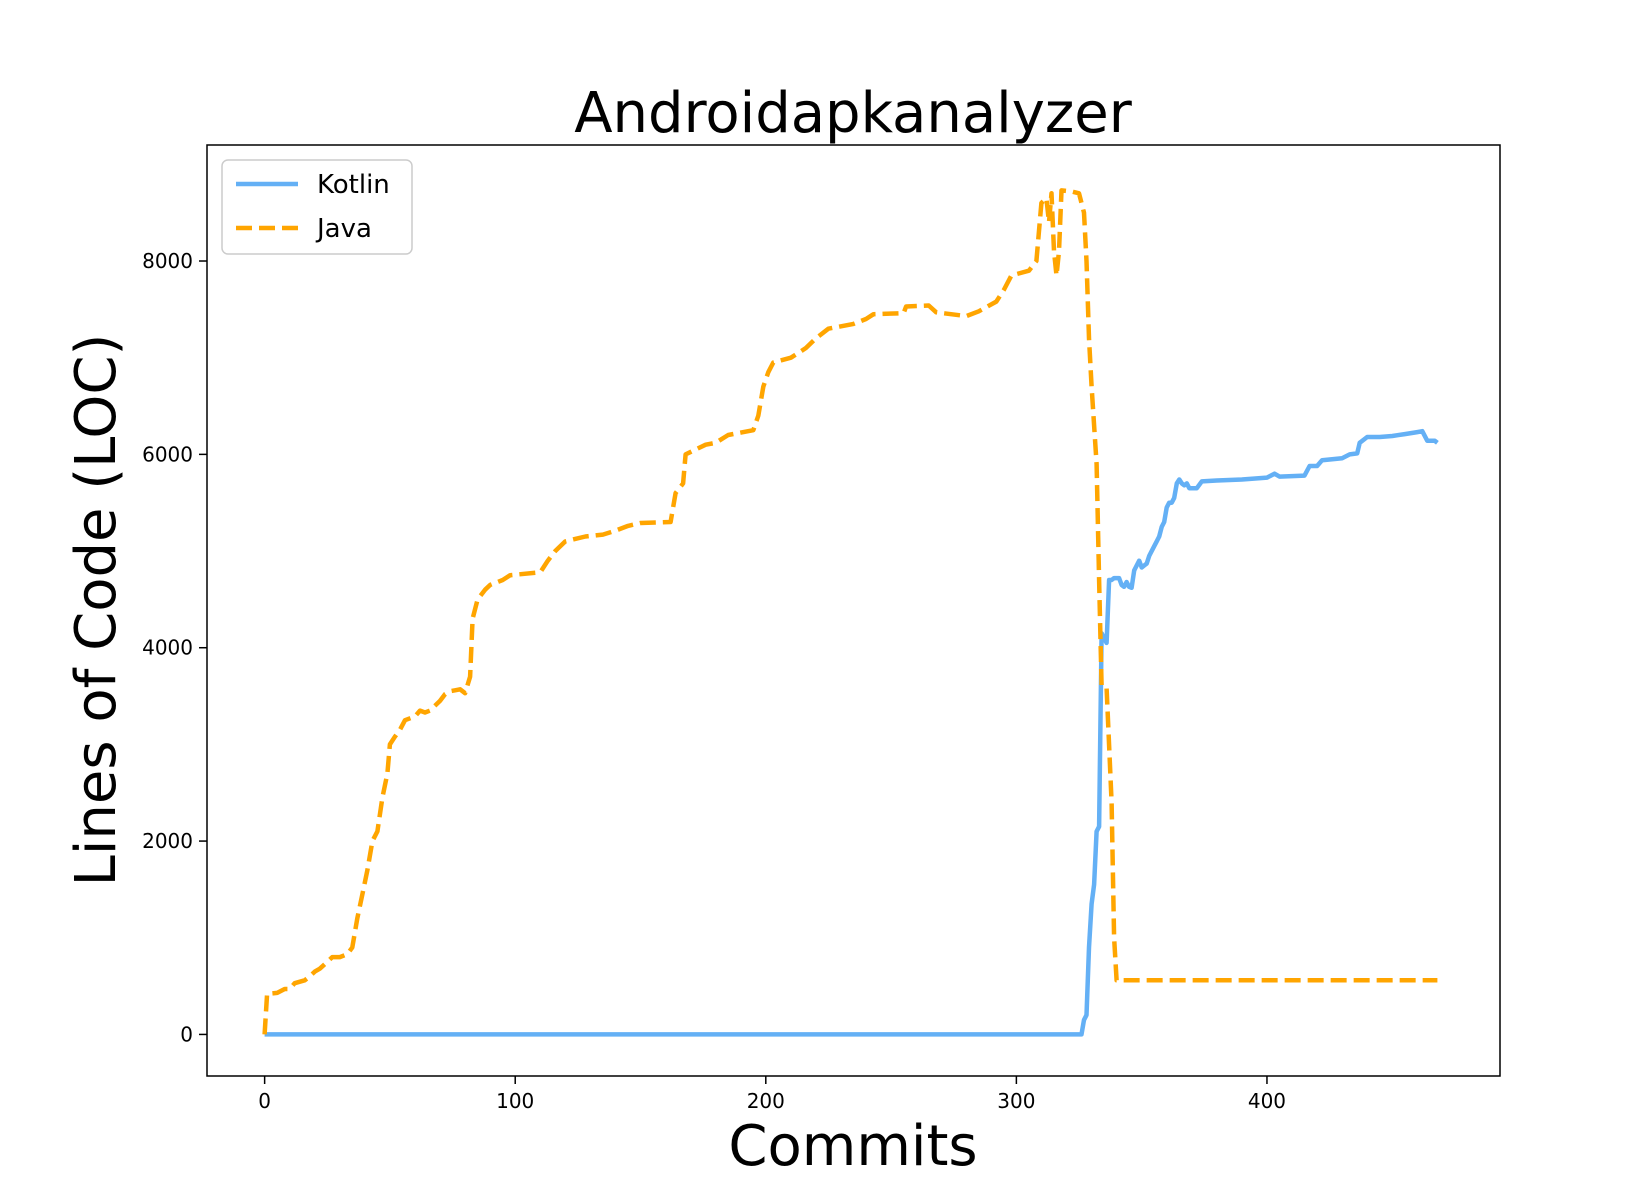 This screenshot has width=1650, height=1200. What do you see at coordinates (766, 1101) in the screenshot?
I see `x-tick-label: 200` at bounding box center [766, 1101].